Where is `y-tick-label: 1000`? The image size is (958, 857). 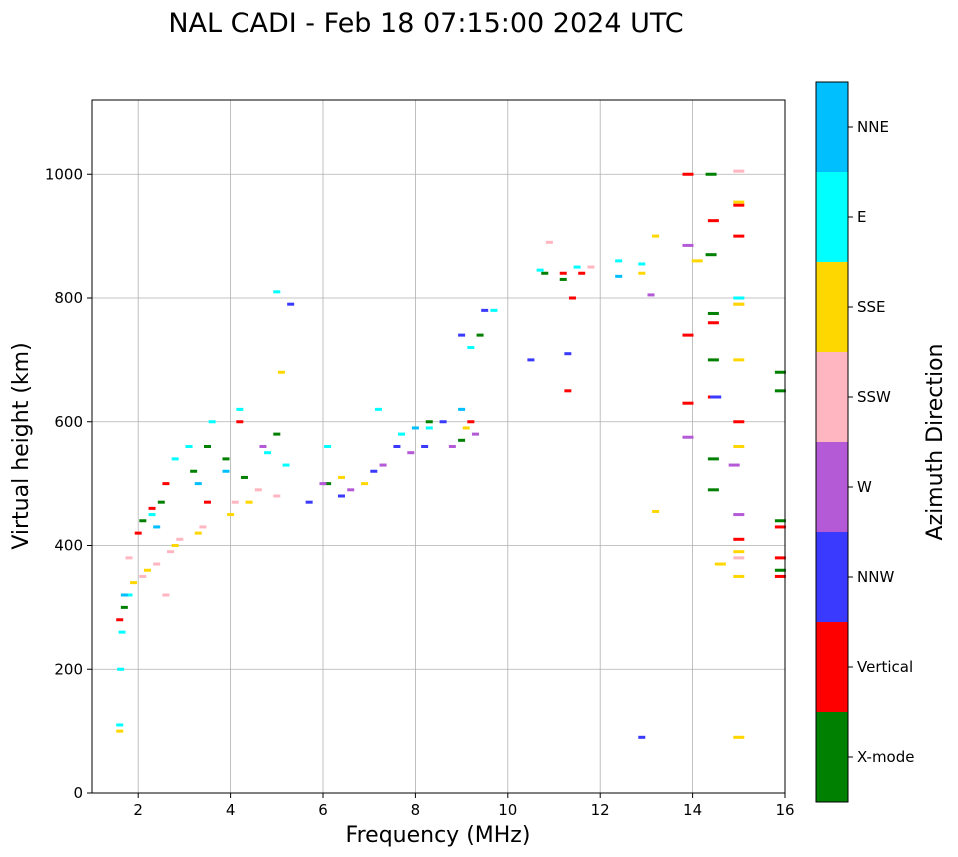
y-tick-label: 1000 is located at coordinates (64, 174).